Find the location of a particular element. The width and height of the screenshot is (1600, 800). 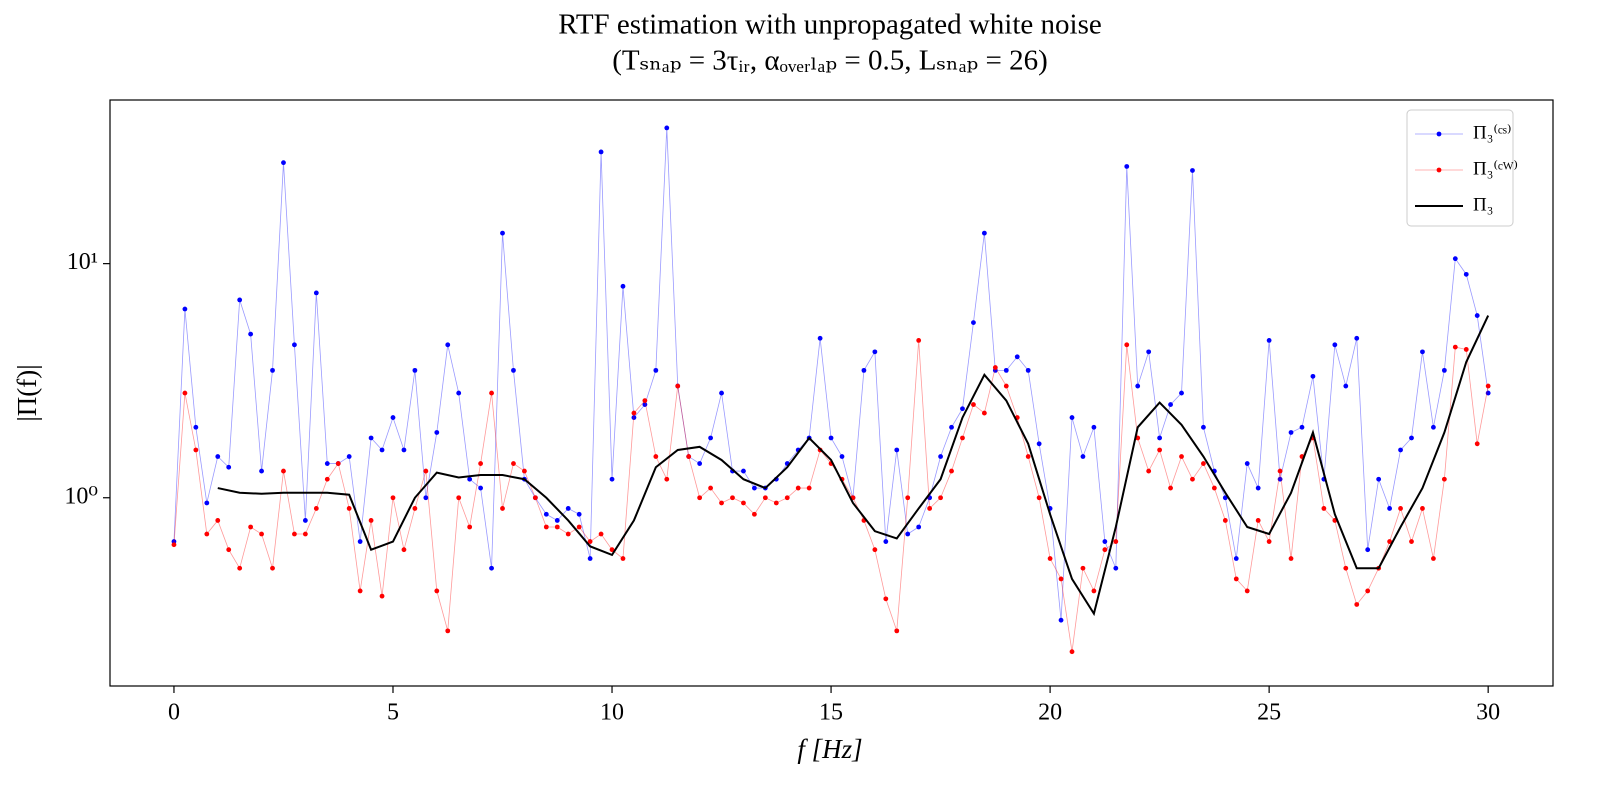

legend-label: Π₃ is located at coordinates (1483, 204).